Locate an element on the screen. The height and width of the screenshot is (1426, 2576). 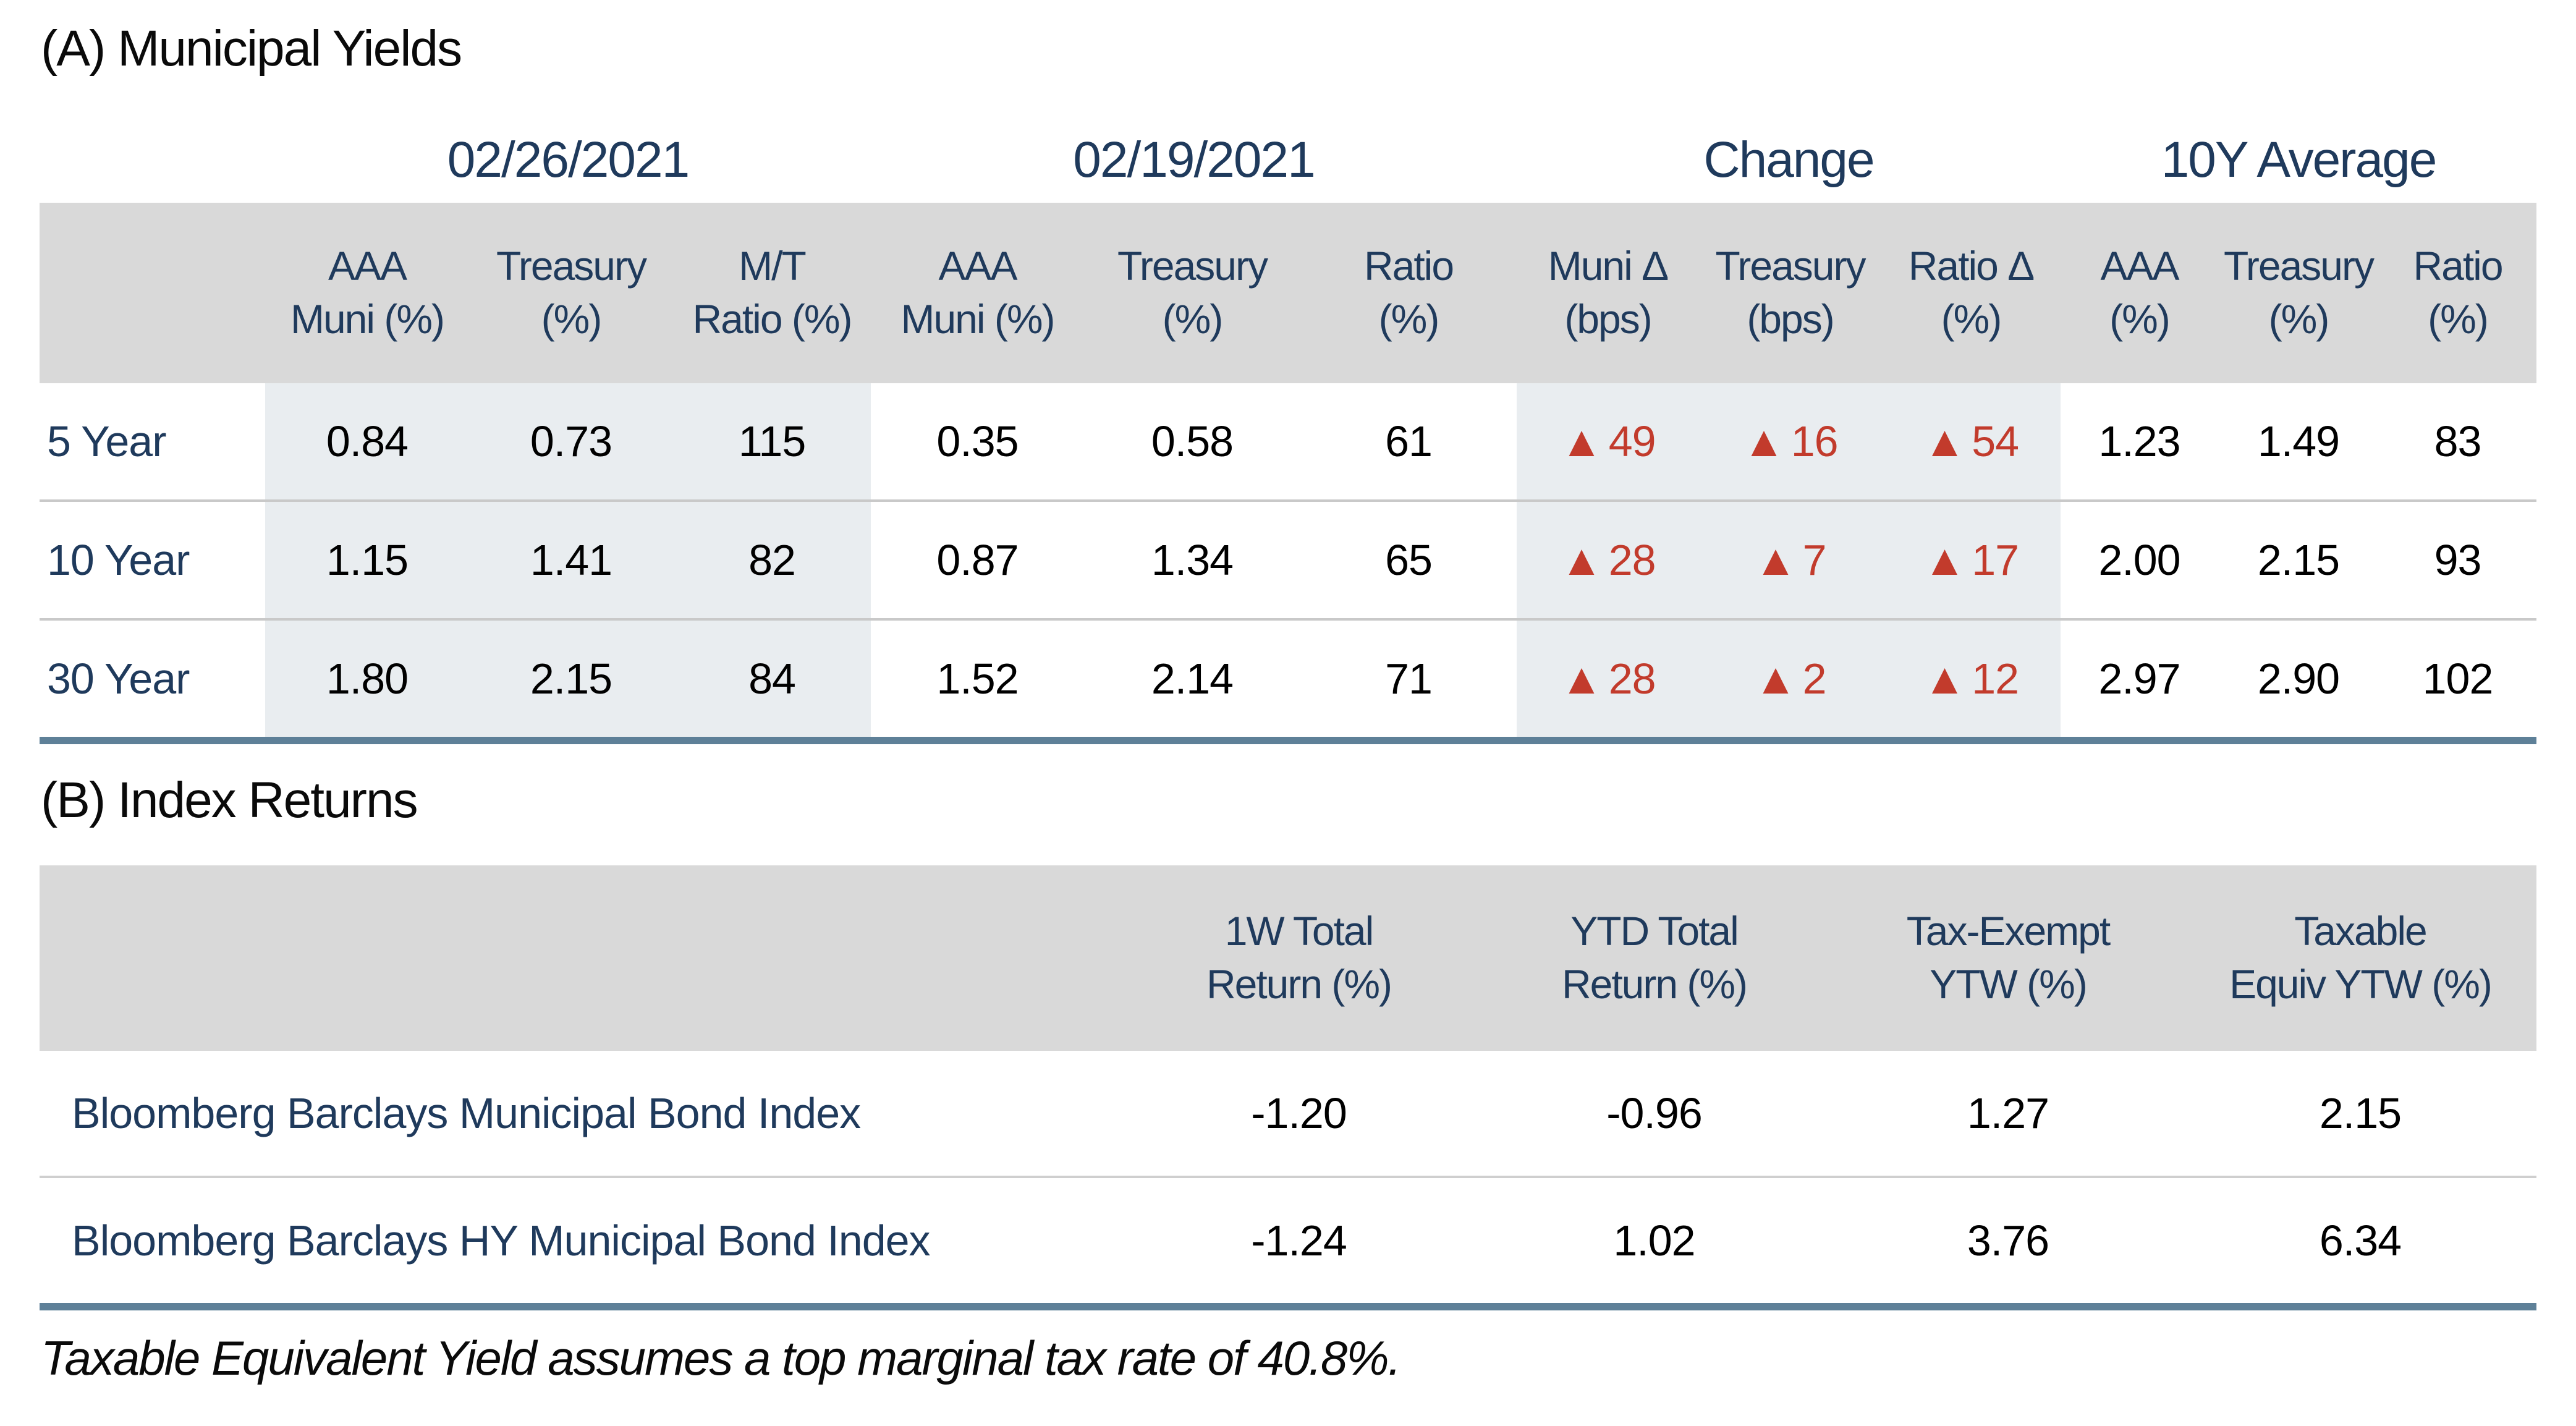
column-header-0226-aaa-muni: AAA Muni (%) is located at coordinates (367, 292).